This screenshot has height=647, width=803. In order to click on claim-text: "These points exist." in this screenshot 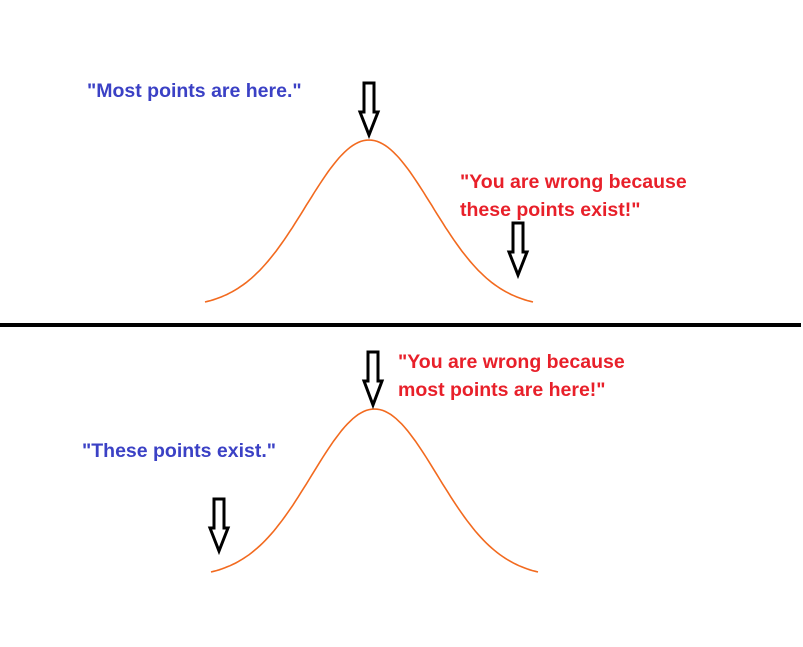, I will do `click(179, 451)`.